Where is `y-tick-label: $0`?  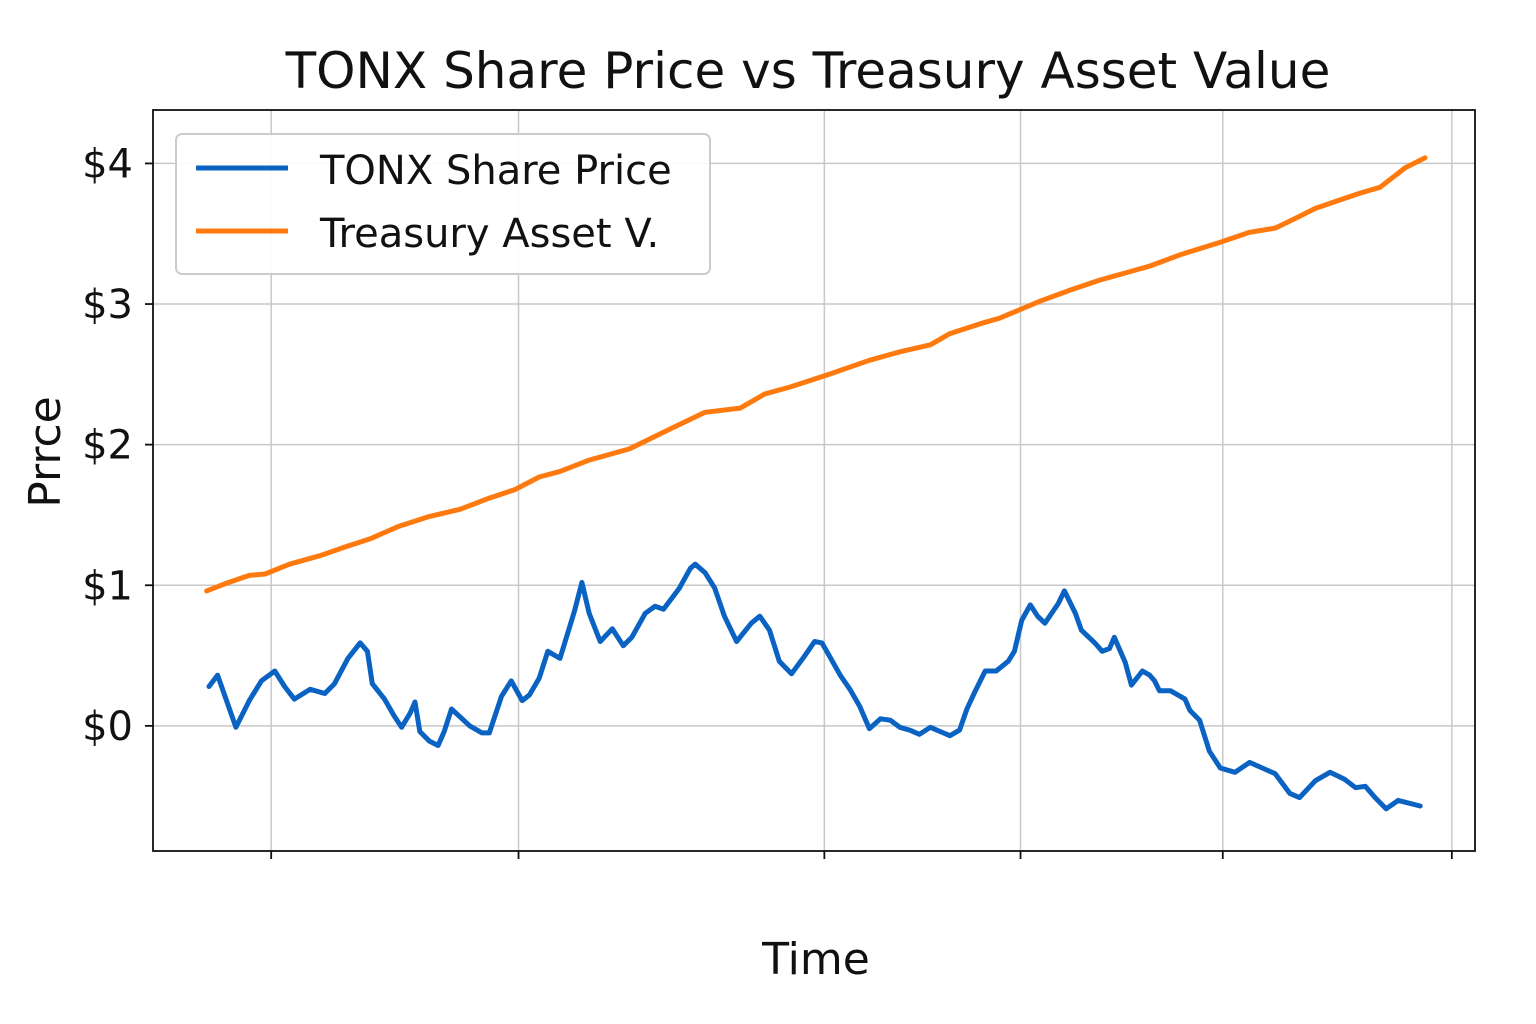 y-tick-label: $0 is located at coordinates (107, 727).